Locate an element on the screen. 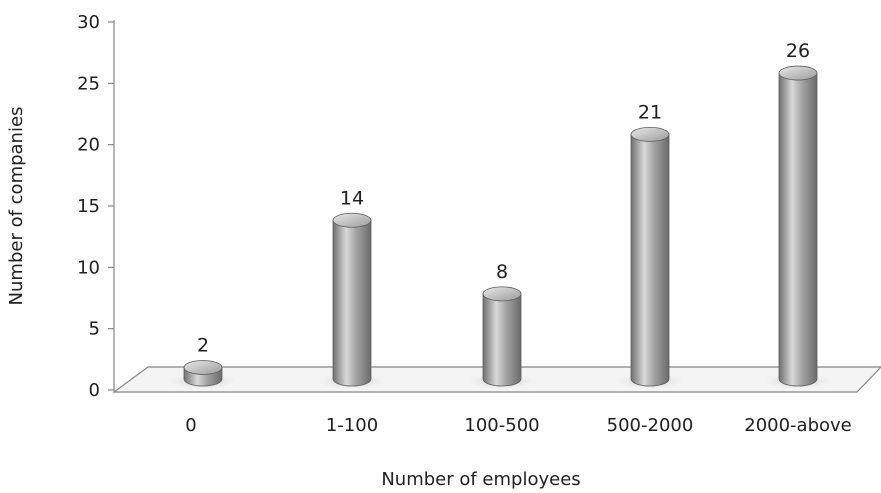 This screenshot has height=493, width=881. y-axis-title: Number of companies is located at coordinates (16, 206).